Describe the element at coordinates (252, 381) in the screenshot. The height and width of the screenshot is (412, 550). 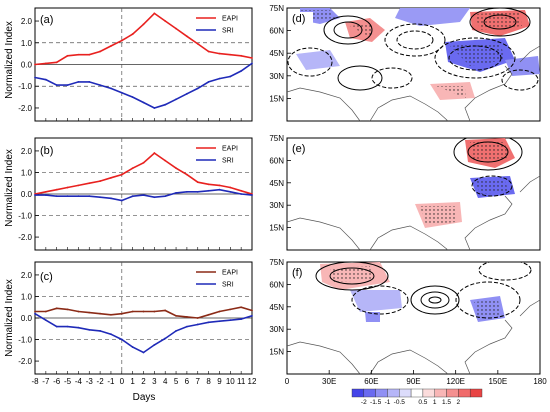
I see `x-tick-label: 12` at that location.